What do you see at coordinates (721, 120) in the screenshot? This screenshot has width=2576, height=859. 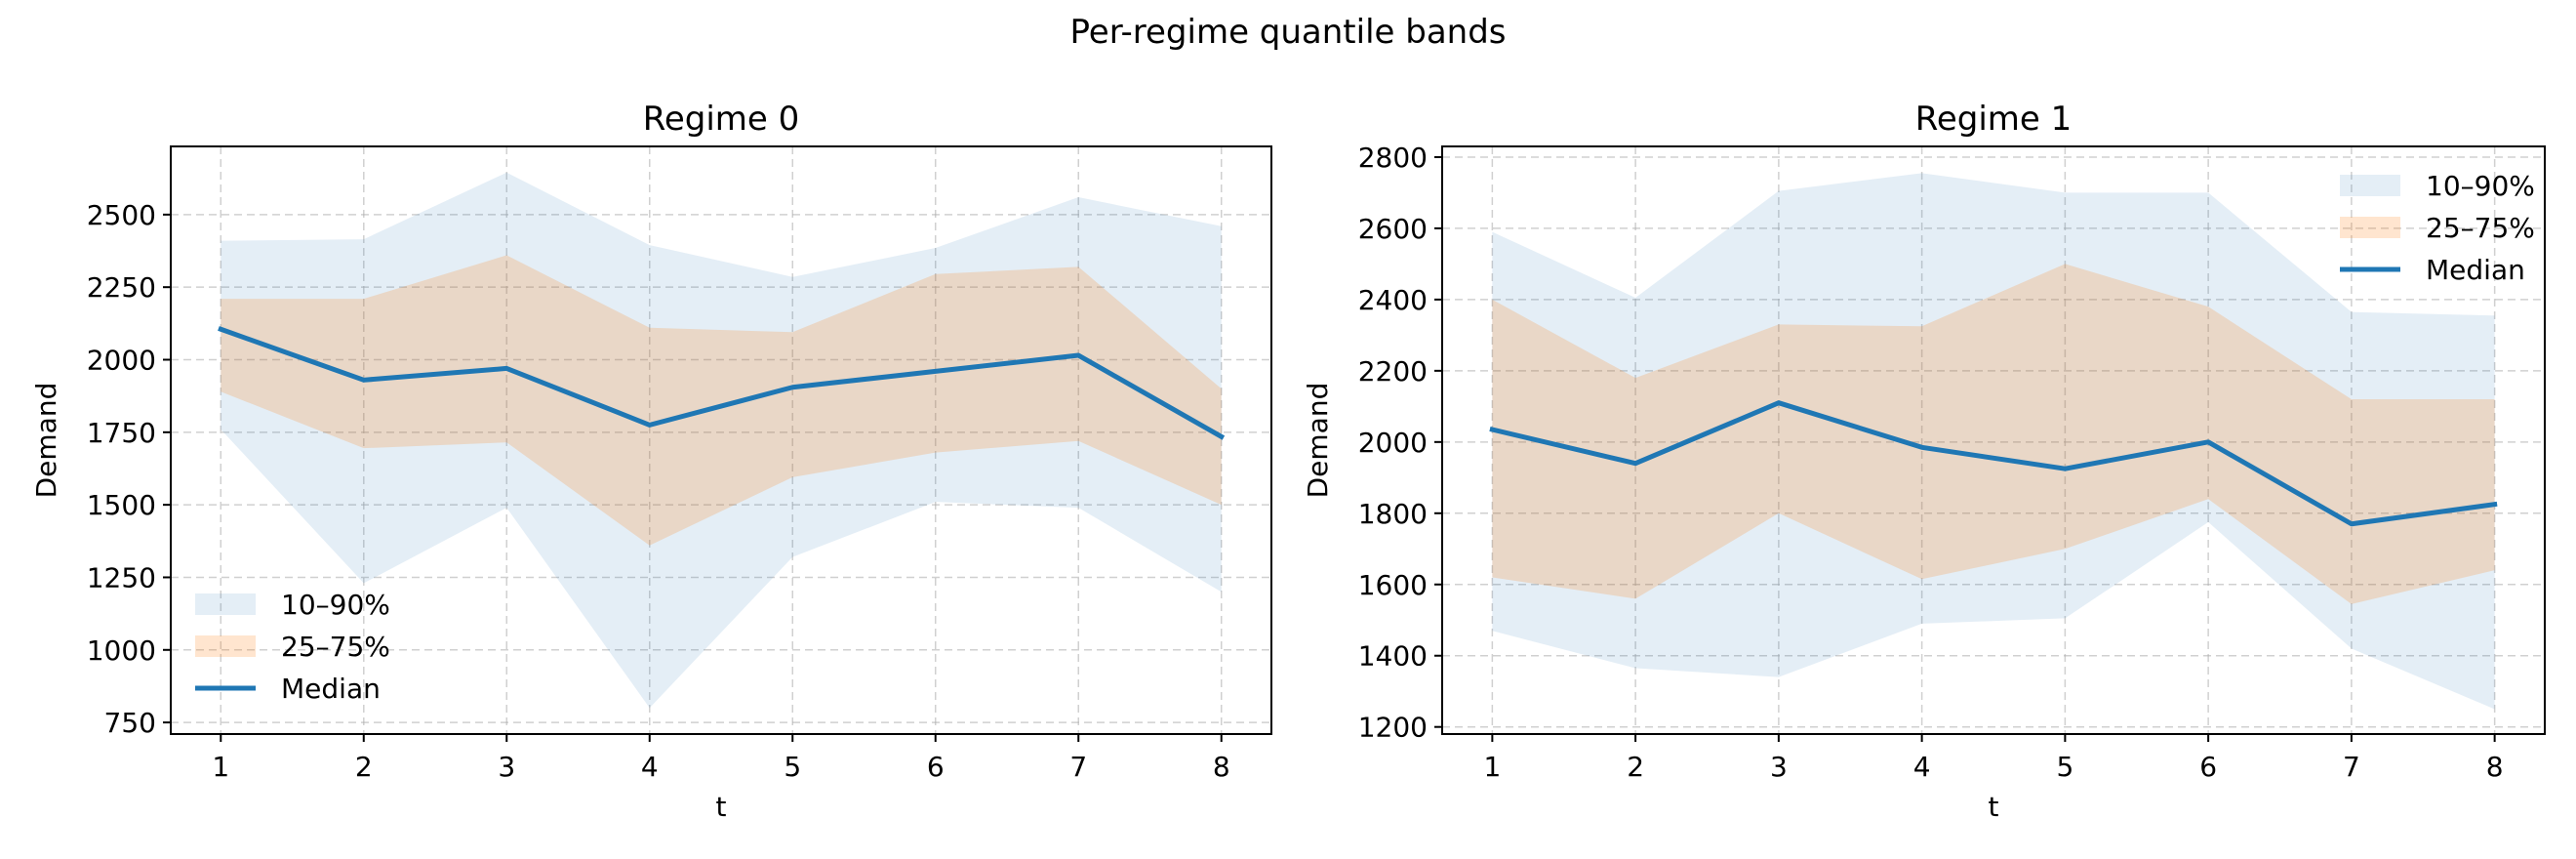 I see `chart-title: Regime 0` at bounding box center [721, 120].